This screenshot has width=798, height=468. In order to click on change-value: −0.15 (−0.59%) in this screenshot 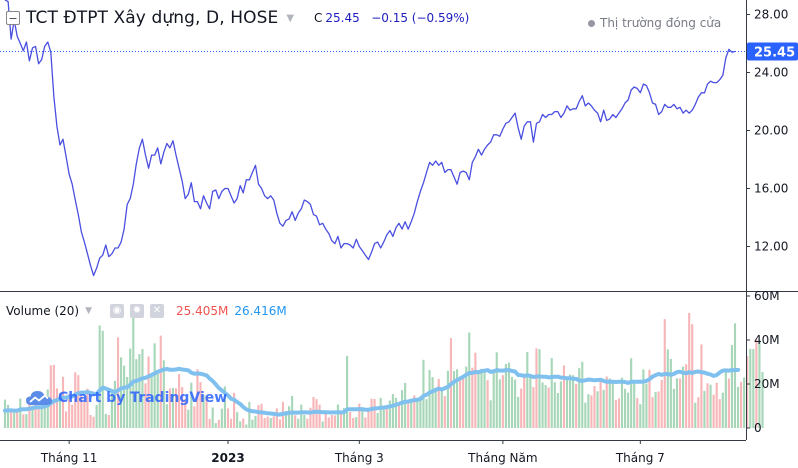, I will do `click(420, 18)`.